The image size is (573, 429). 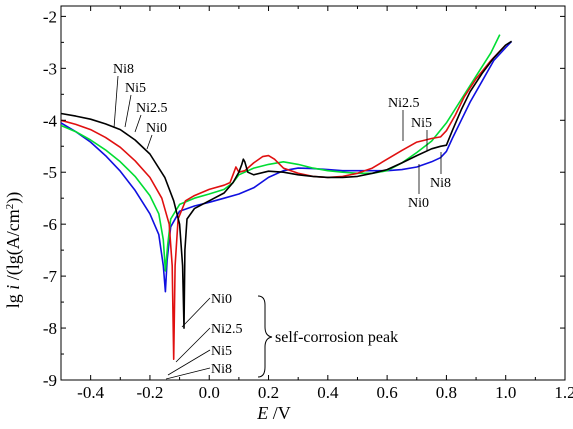 I want to click on x-tick-label: 0.2, so click(x=268, y=392).